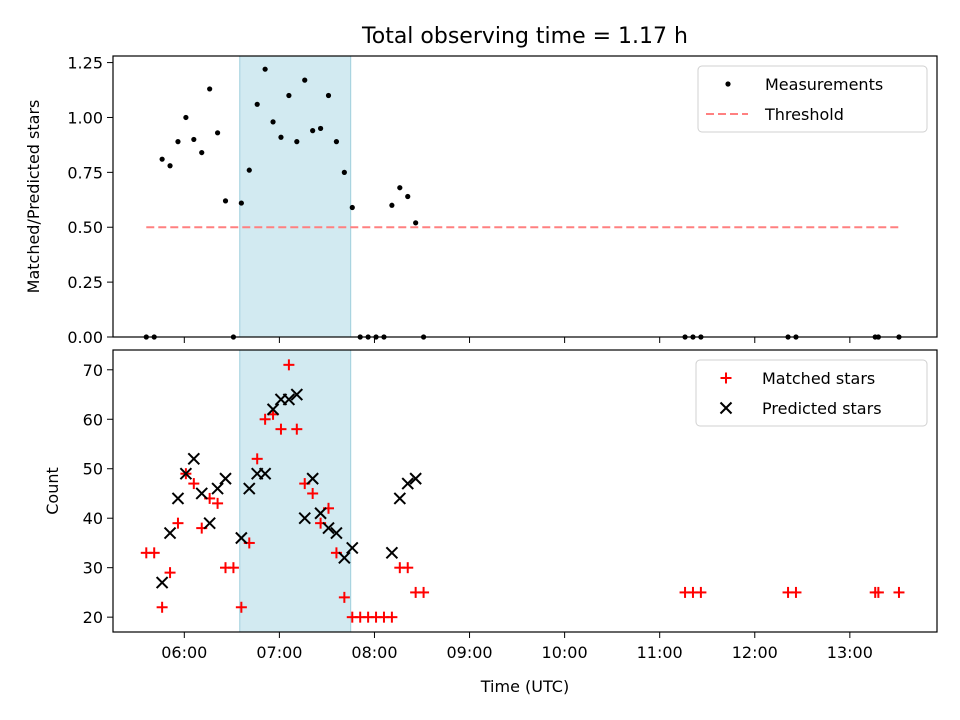 The width and height of the screenshot is (960, 720). Describe the element at coordinates (469, 652) in the screenshot. I see `x-tick-label: 09:00` at that location.